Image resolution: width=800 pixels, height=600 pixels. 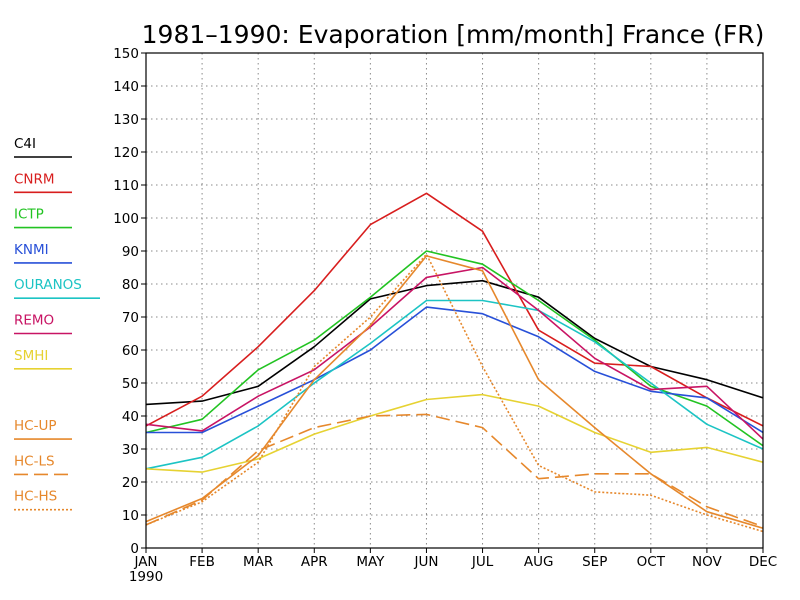 What do you see at coordinates (130, 285) in the screenshot?
I see `y-tick-label: 80` at bounding box center [130, 285].